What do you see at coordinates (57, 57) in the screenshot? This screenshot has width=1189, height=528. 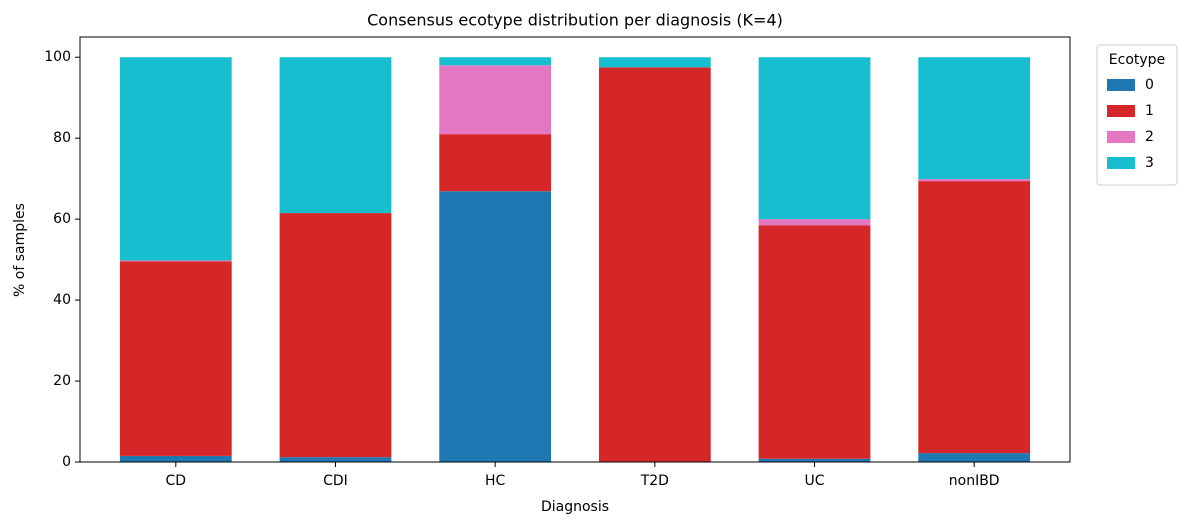 I see `y-tick-label: 100` at bounding box center [57, 57].